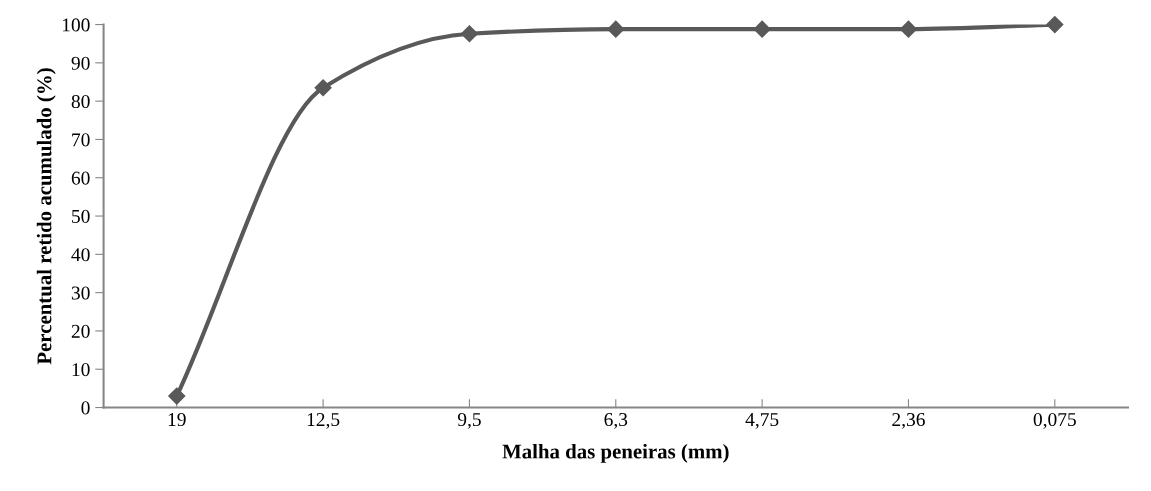  What do you see at coordinates (76, 25) in the screenshot?
I see `y-tick-label: 100` at bounding box center [76, 25].